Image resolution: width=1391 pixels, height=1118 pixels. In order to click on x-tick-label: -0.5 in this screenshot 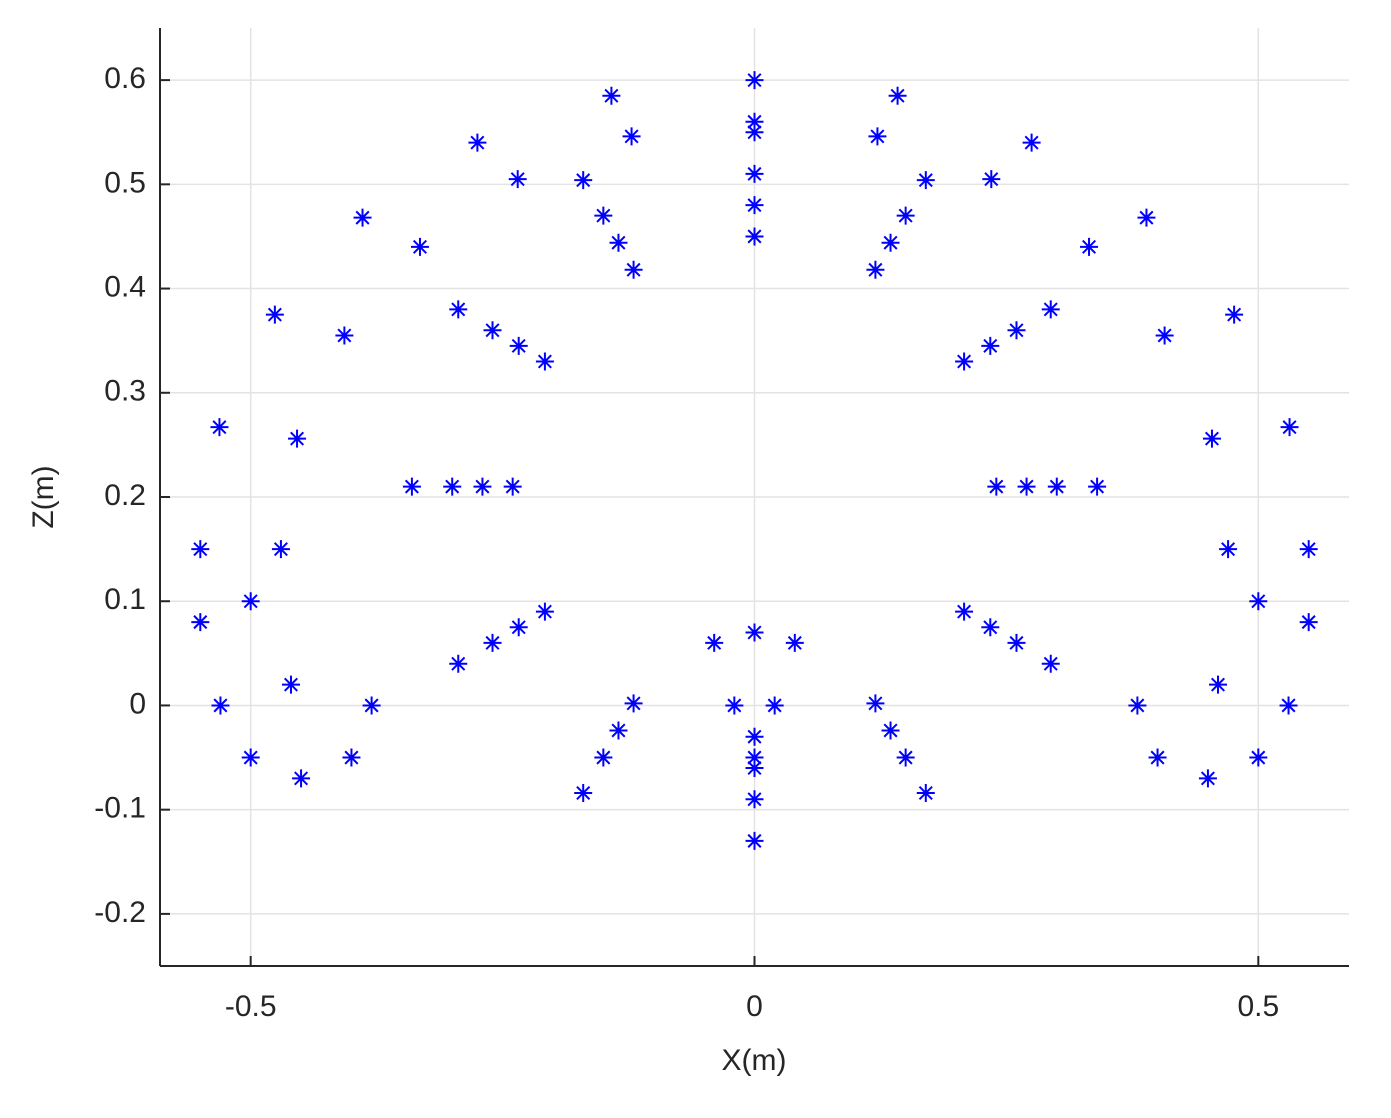, I will do `click(251, 1006)`.